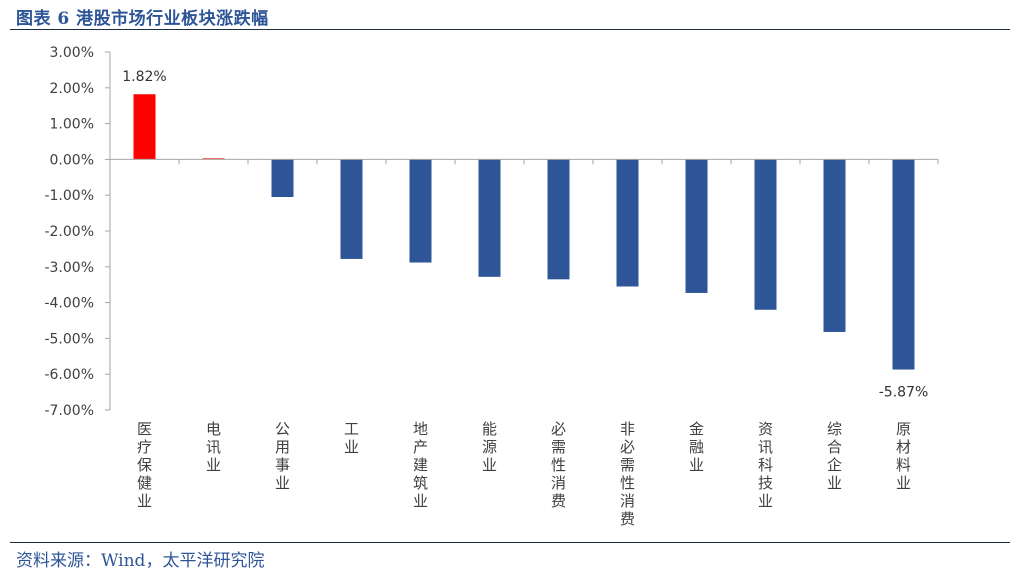  I want to click on category-label: 工业, so click(351, 438).